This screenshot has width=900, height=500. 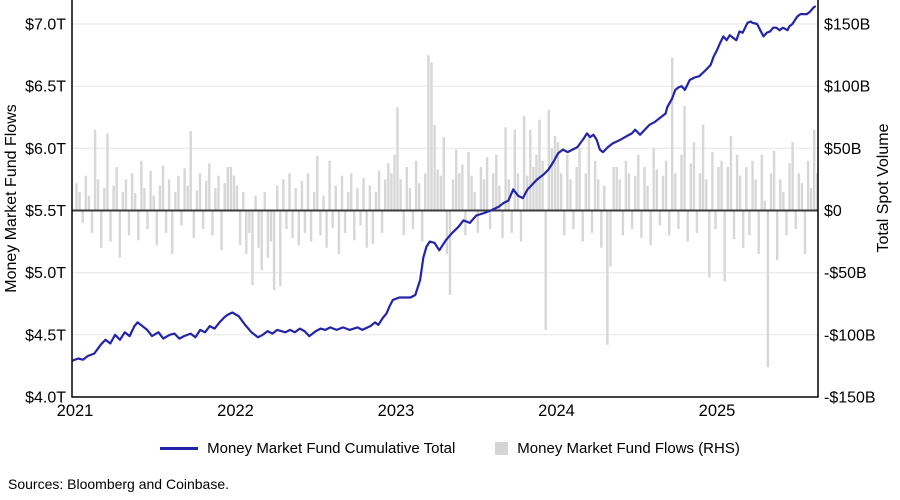 I want to click on legend-label-cumulative-total: Money Market Fund Cumulative Total, so click(x=331, y=448).